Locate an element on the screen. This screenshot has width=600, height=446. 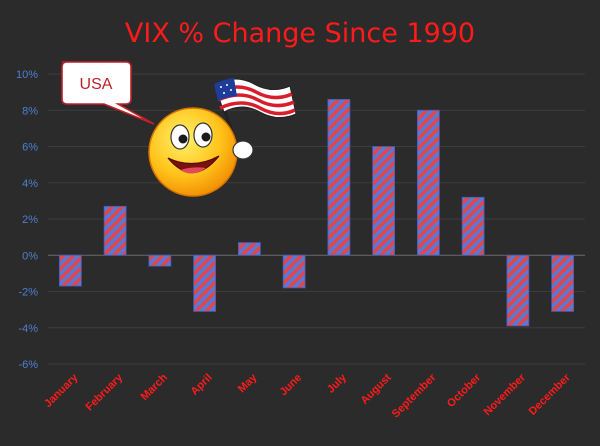
callout-label: USA is located at coordinates (96, 84).